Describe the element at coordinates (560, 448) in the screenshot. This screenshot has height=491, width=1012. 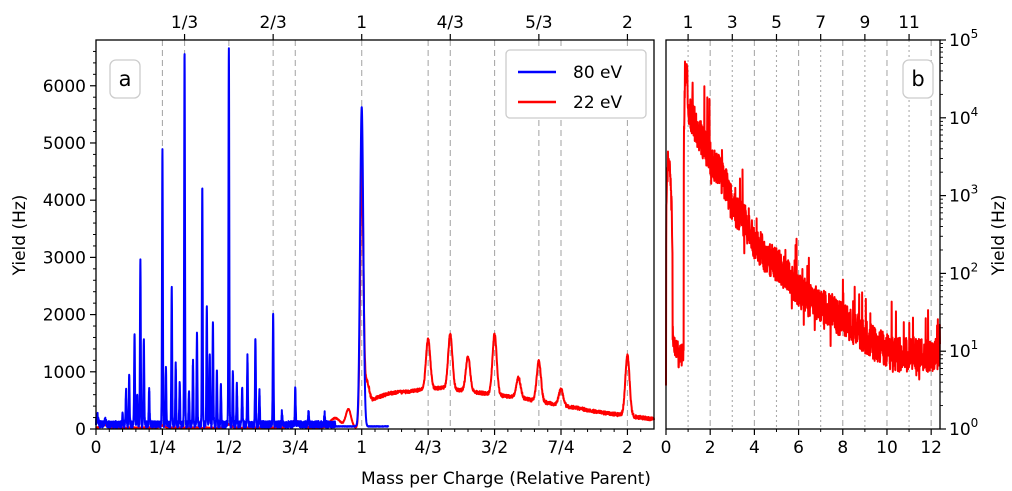
I see `x-tick-label: 7/4` at that location.